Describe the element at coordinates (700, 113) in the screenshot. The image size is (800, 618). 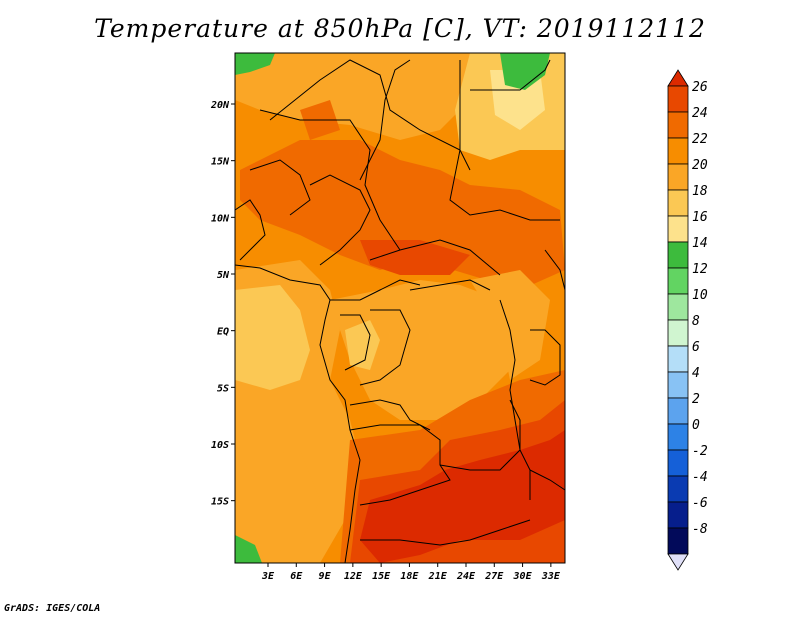
I see `colorbar-label-24: 24` at that location.